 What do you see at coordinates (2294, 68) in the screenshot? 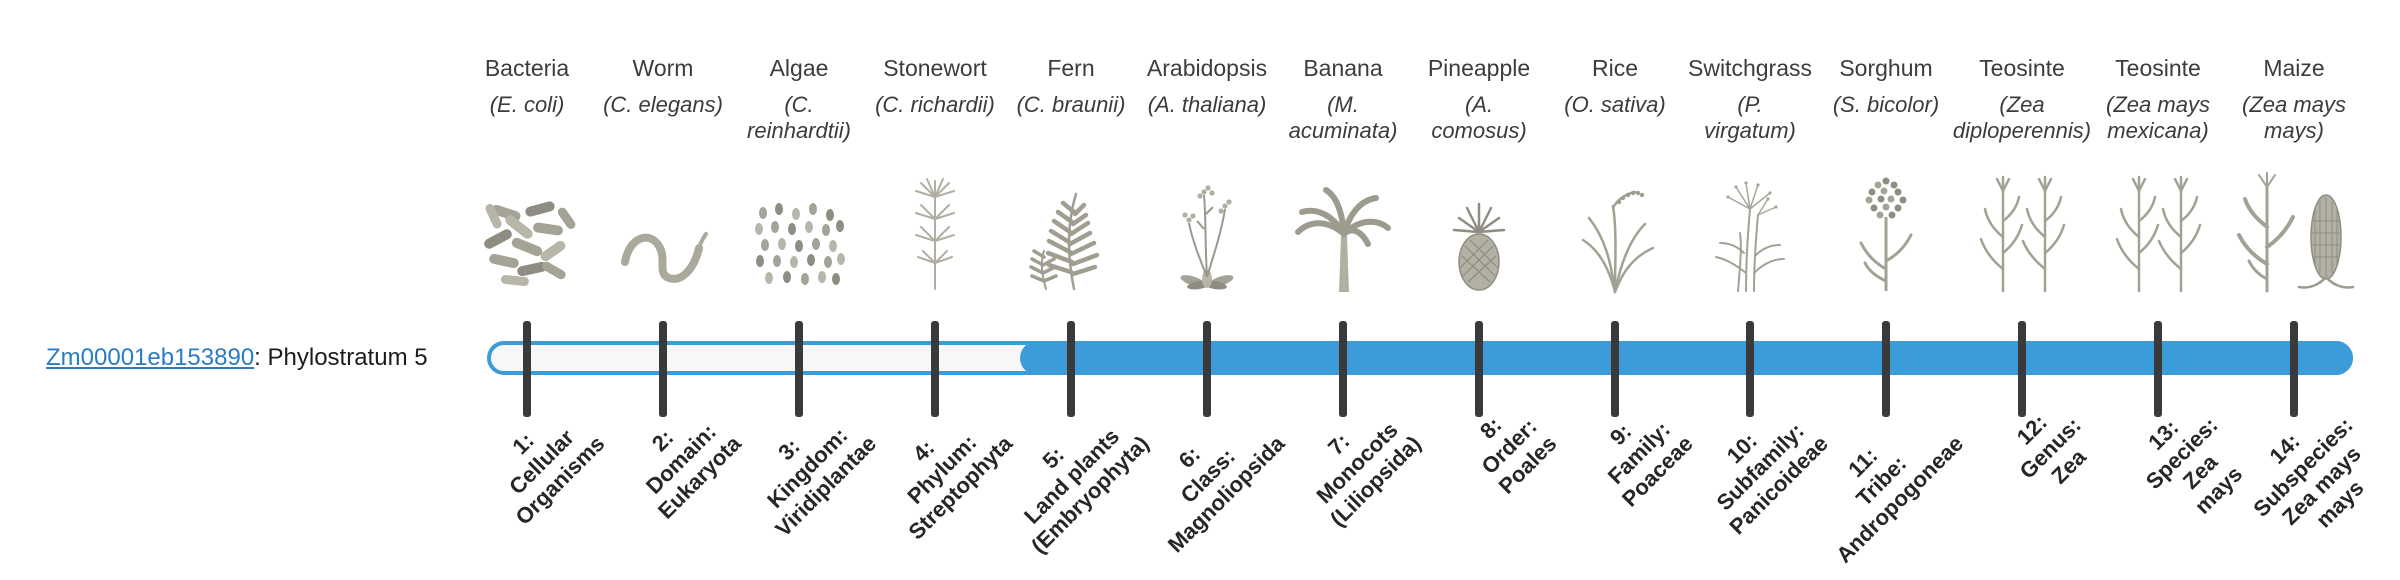
I see `organism-common-name: Maize` at bounding box center [2294, 68].